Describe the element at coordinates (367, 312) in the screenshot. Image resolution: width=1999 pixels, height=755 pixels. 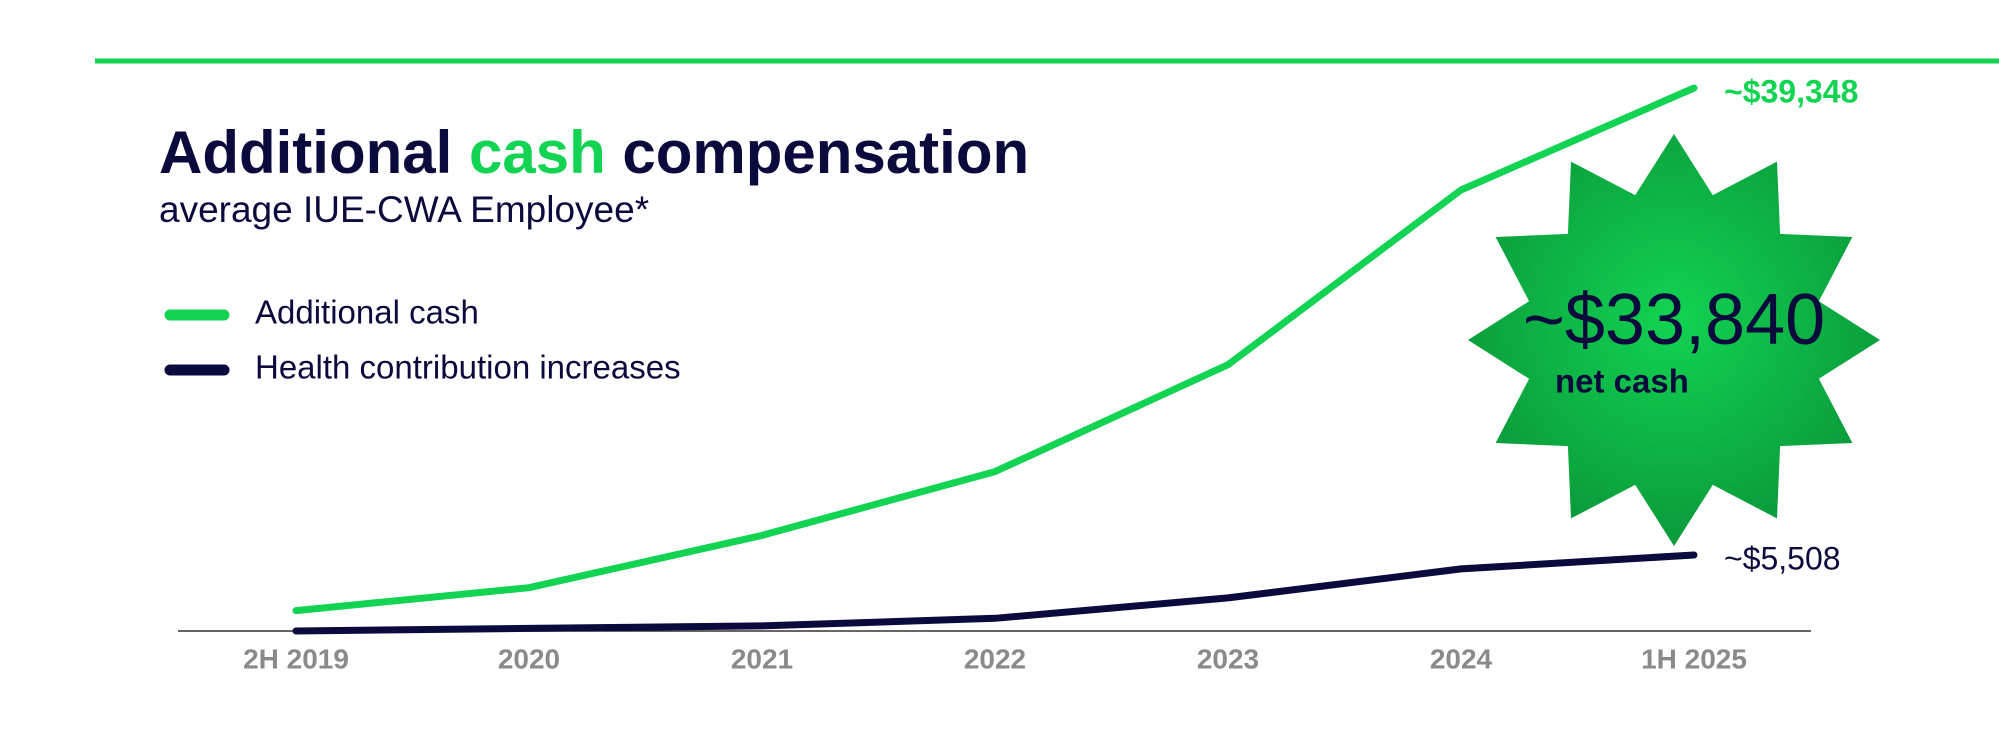
I see `legend-label: Additional cash` at that location.